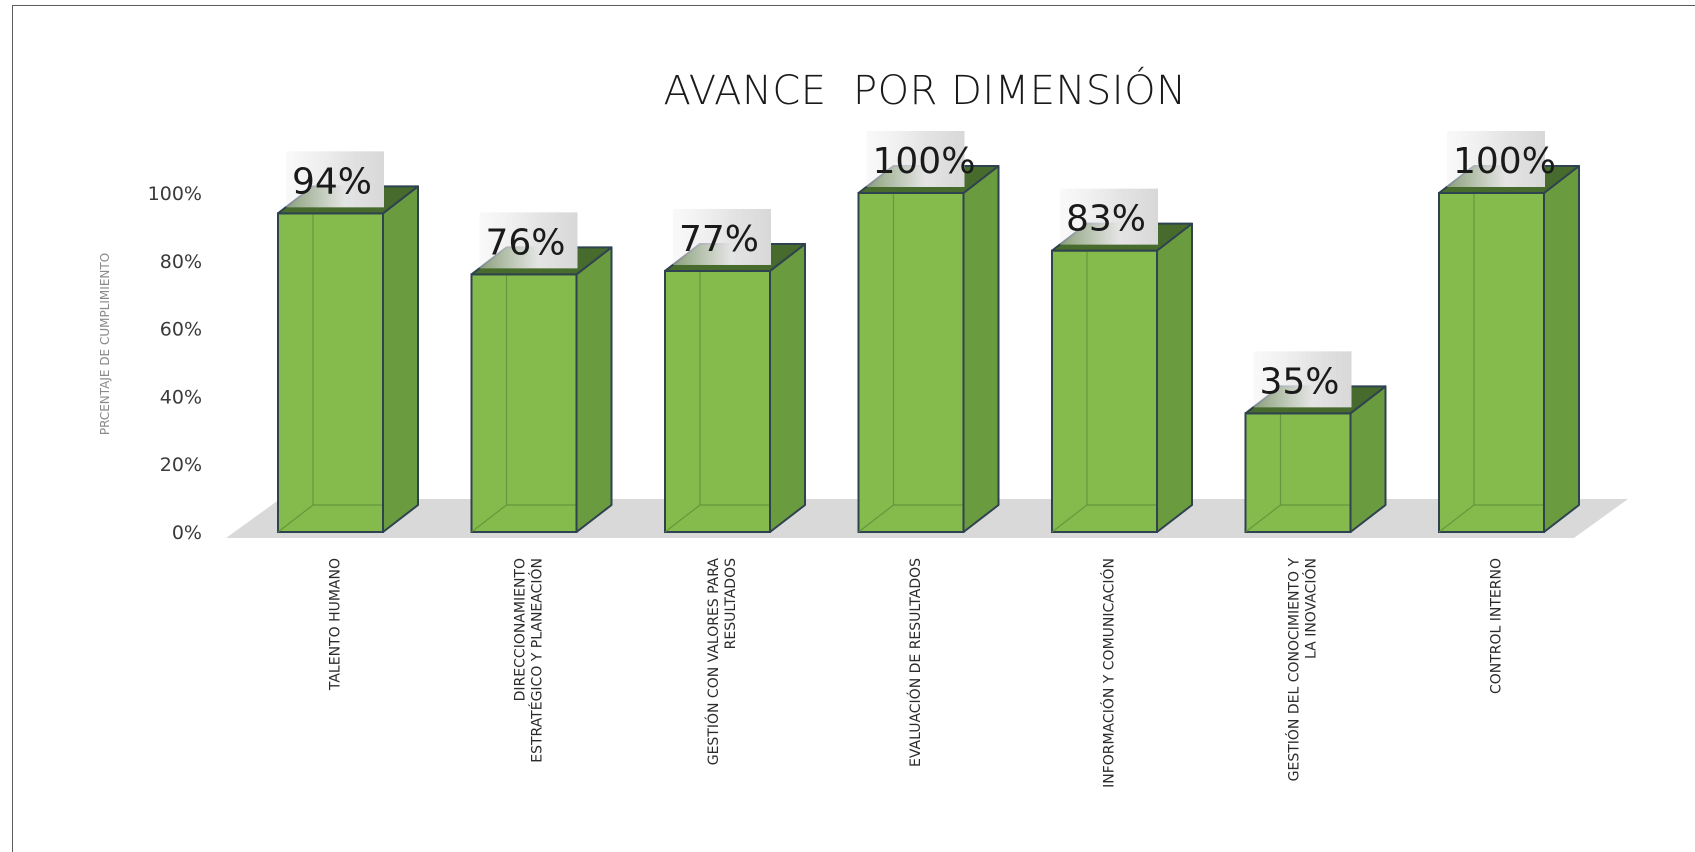 The image size is (1695, 852). I want to click on data-label: 76%, so click(526, 242).